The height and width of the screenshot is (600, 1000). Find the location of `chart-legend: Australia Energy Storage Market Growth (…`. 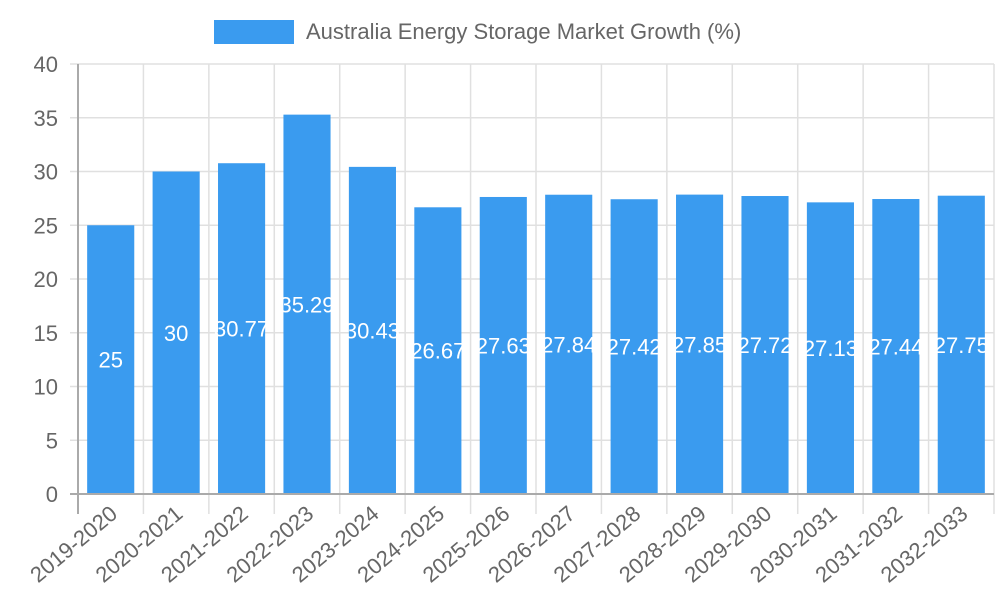

chart-legend: Australia Energy Storage Market Growth (… is located at coordinates (477, 32).